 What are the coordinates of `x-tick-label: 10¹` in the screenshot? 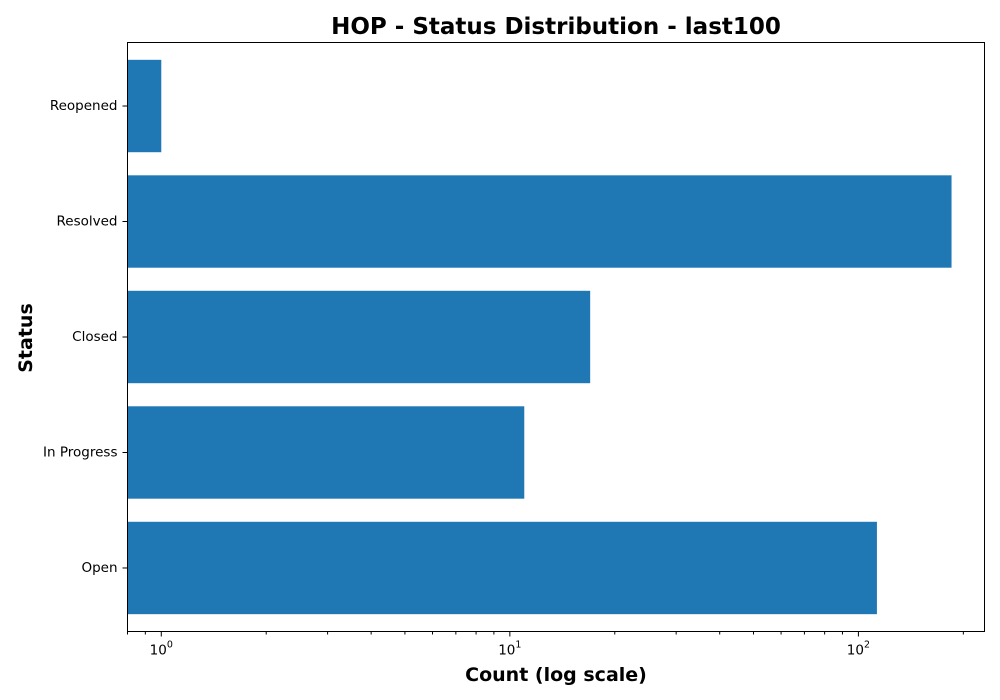 It's located at (509, 649).